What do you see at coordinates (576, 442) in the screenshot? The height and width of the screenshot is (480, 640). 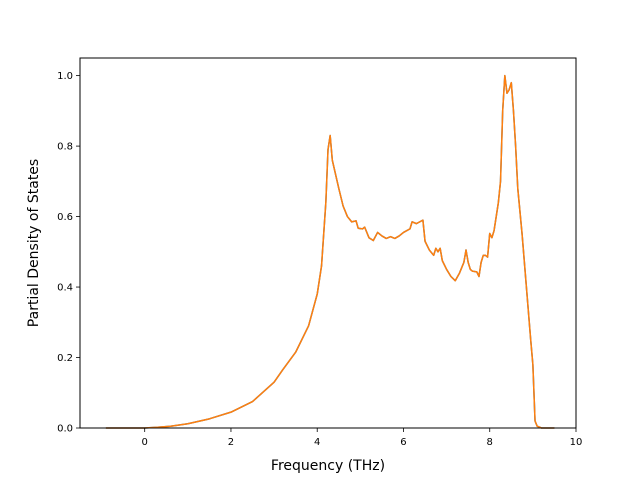 I see `x-tick-label: 10` at bounding box center [576, 442].